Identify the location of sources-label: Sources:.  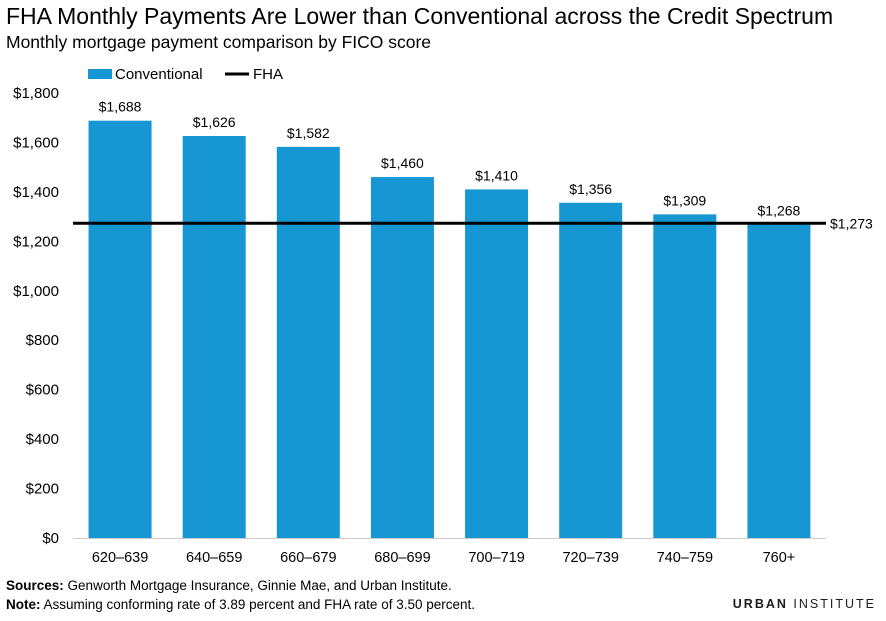
(35, 585).